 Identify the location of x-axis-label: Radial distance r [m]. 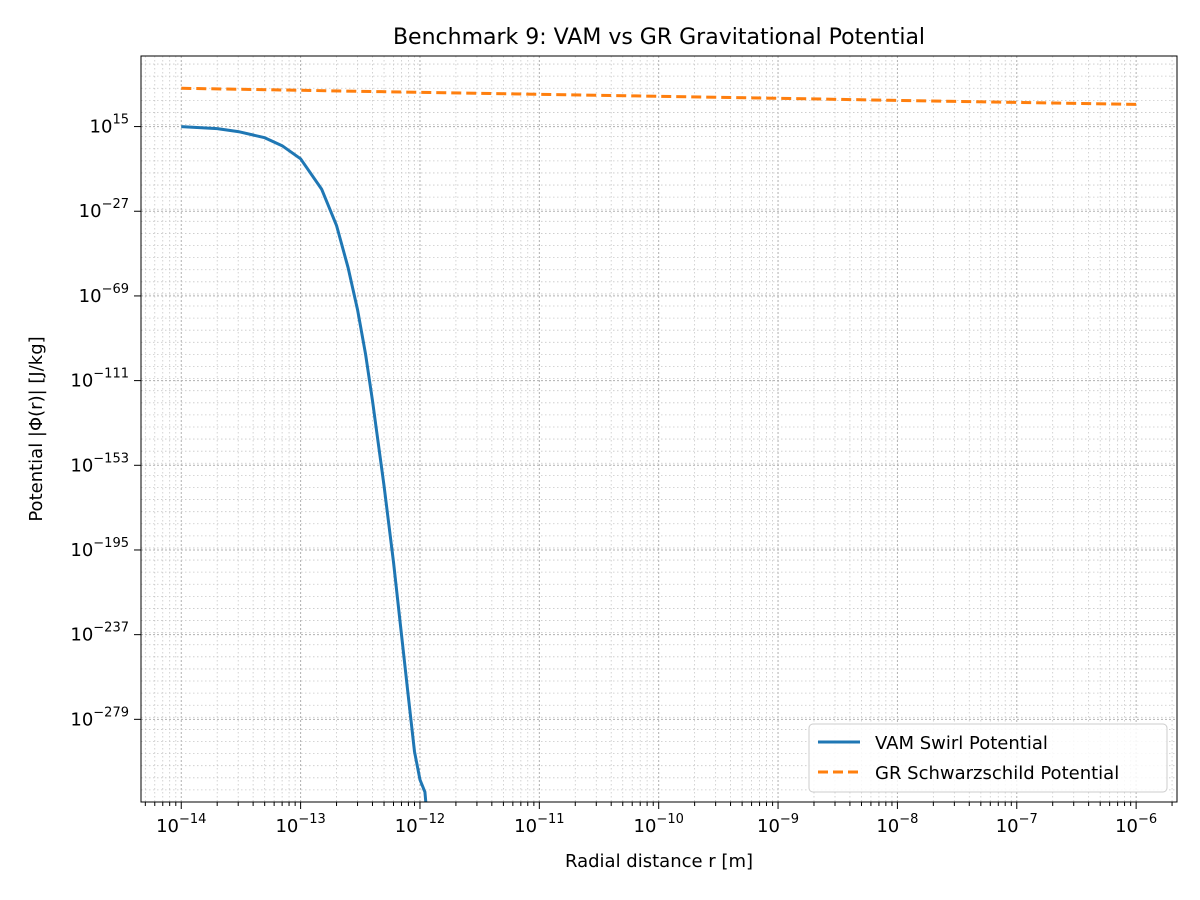
(659, 861).